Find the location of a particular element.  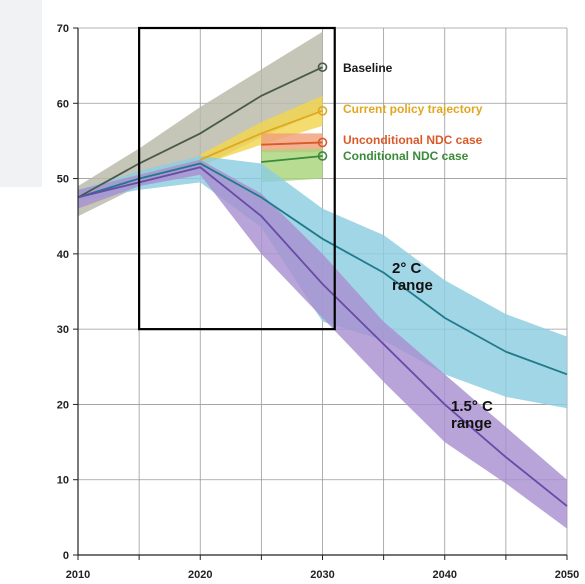

band-current-policy-trajectory is located at coordinates (261, 130).